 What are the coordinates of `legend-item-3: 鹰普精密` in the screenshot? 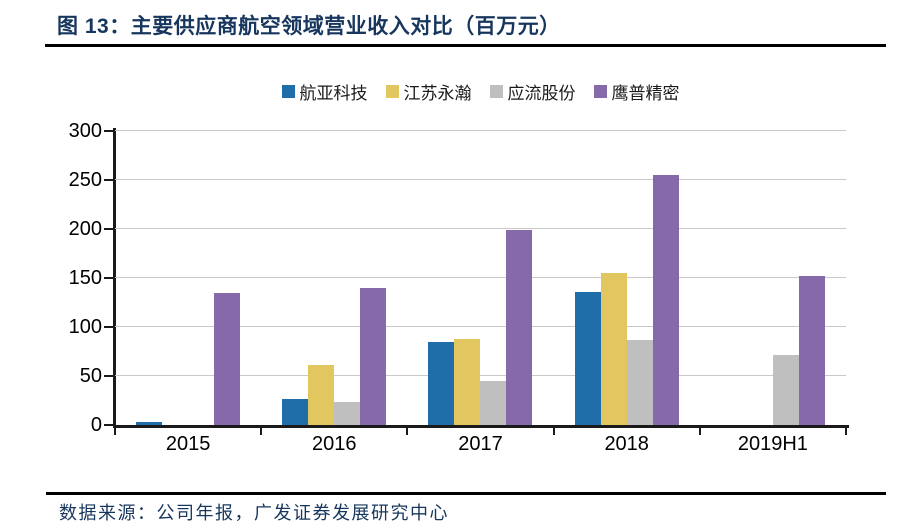 It's located at (636, 91).